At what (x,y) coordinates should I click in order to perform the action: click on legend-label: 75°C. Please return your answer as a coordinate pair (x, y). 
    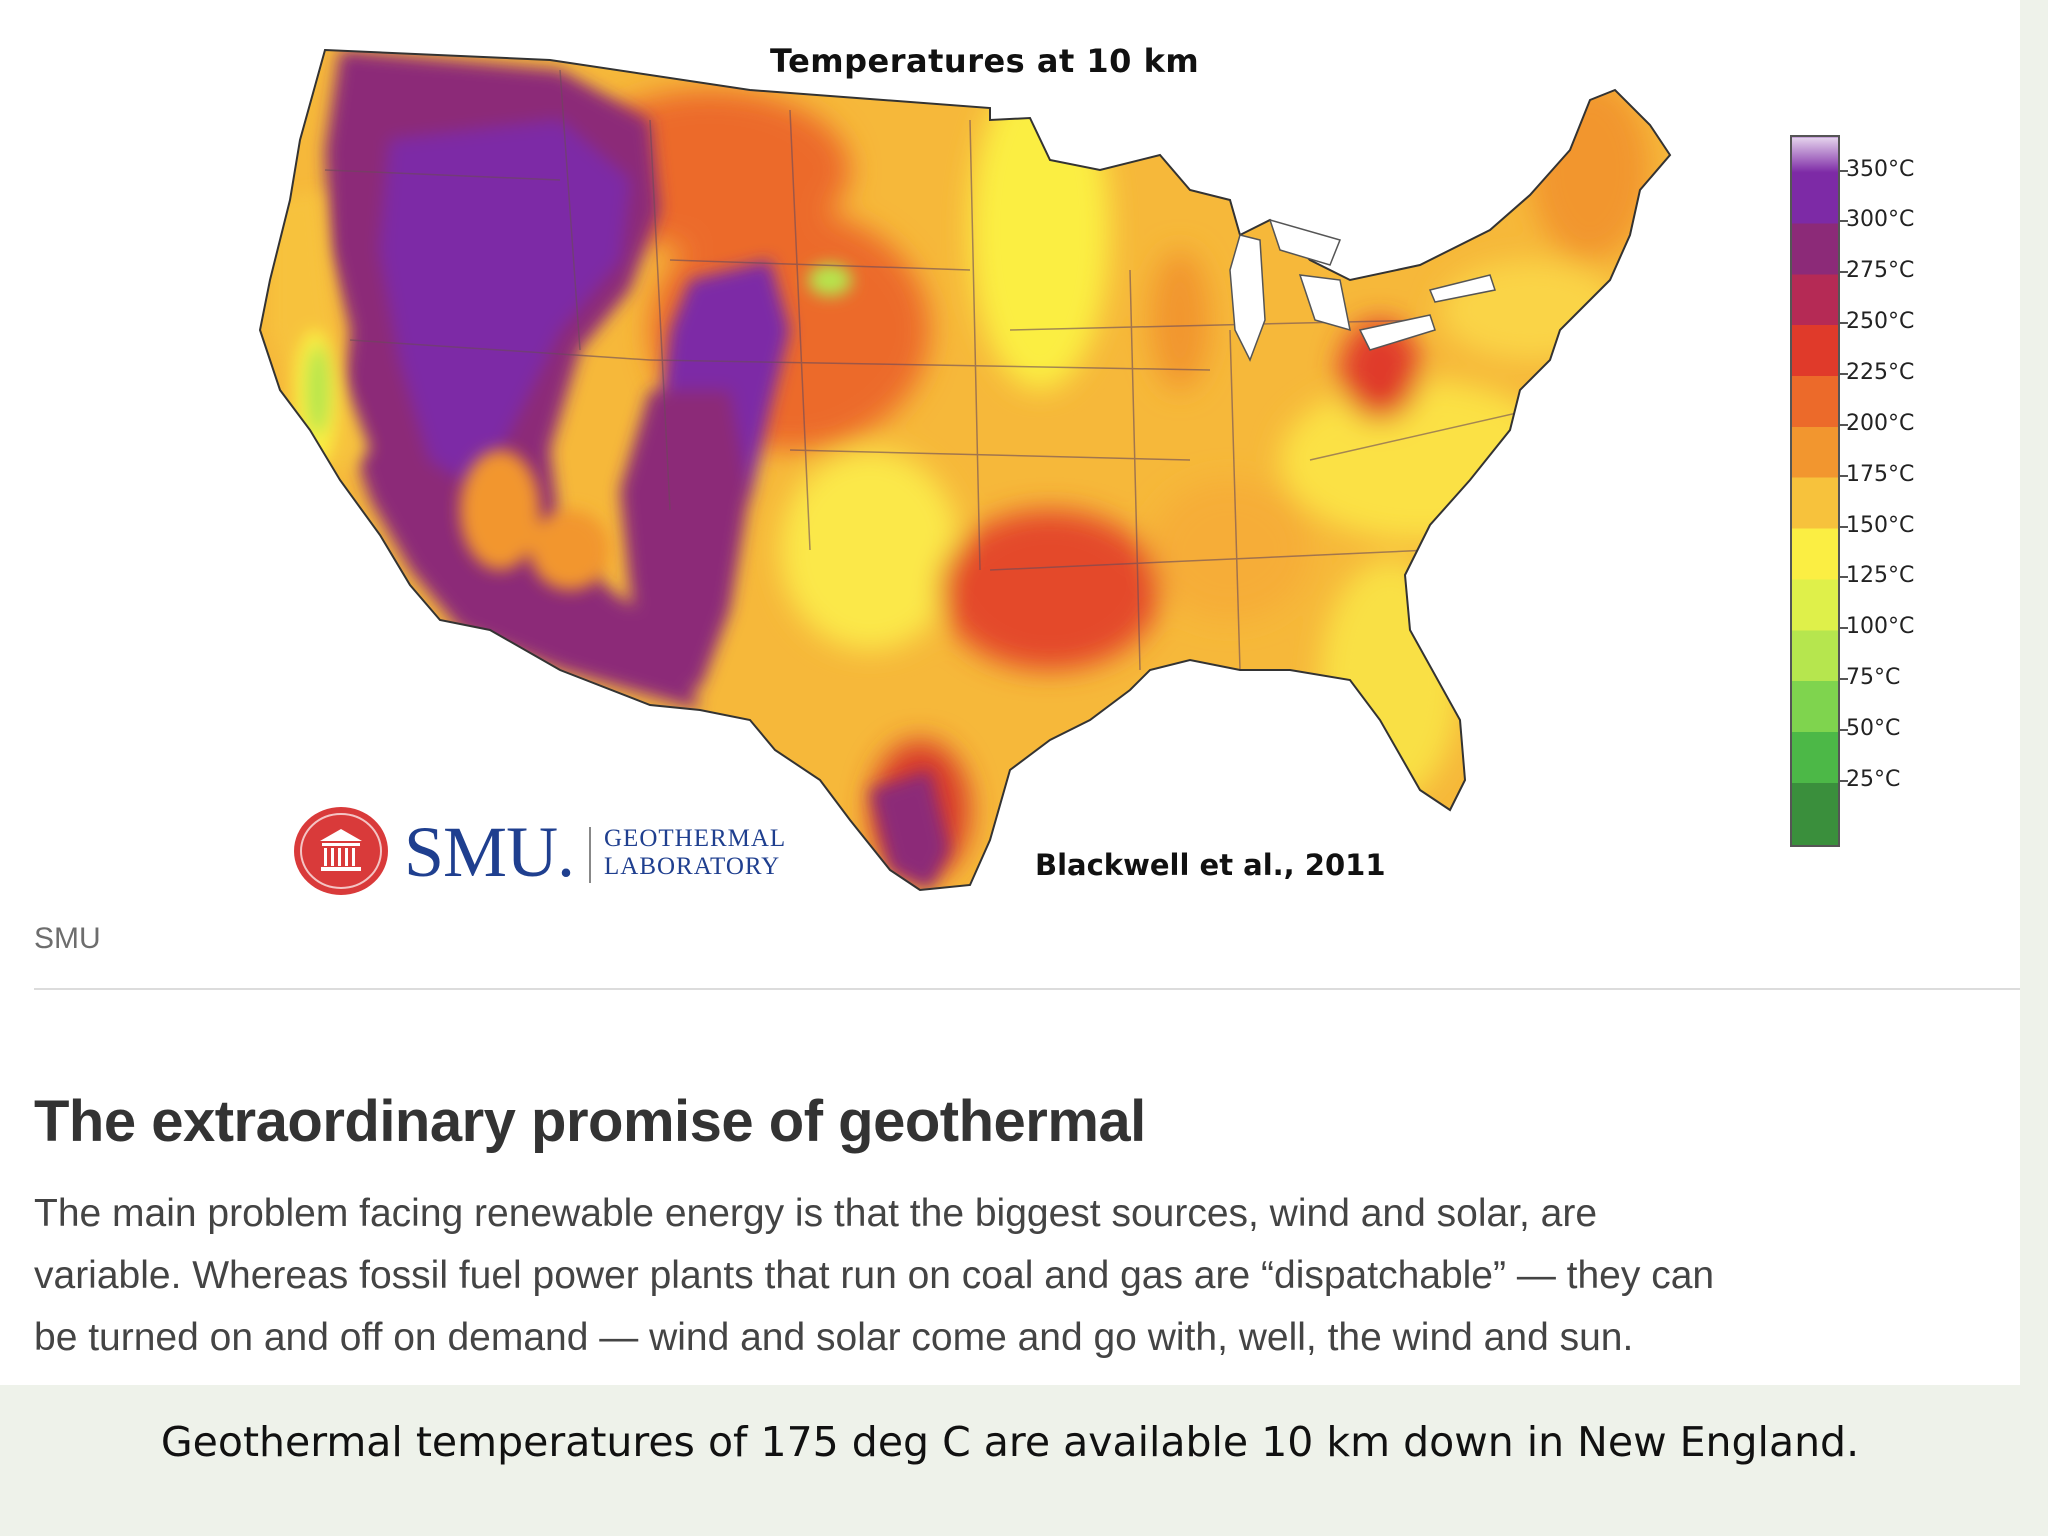
    Looking at the image, I should click on (1873, 678).